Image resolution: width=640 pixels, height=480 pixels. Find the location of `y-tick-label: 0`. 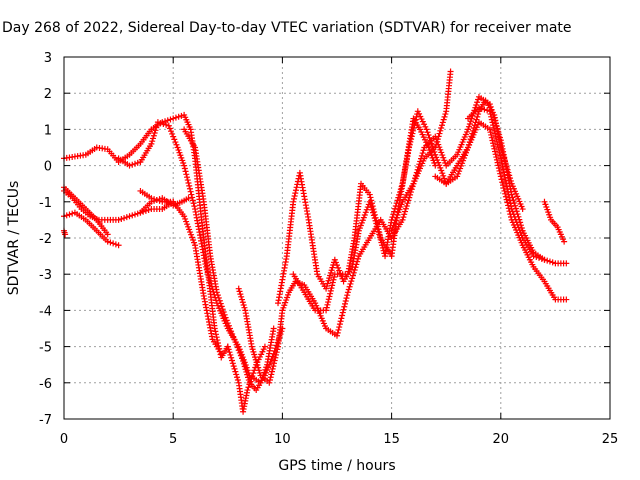

y-tick-label: 0 is located at coordinates (48, 167).